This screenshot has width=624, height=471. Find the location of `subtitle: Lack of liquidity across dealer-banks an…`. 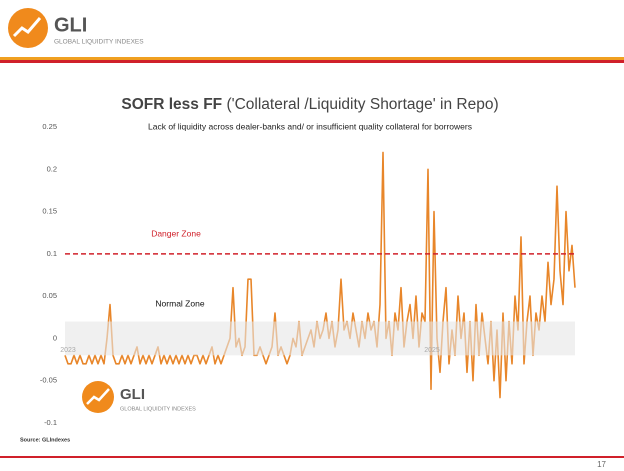

subtitle: Lack of liquidity across dealer-banks an… is located at coordinates (310, 126).